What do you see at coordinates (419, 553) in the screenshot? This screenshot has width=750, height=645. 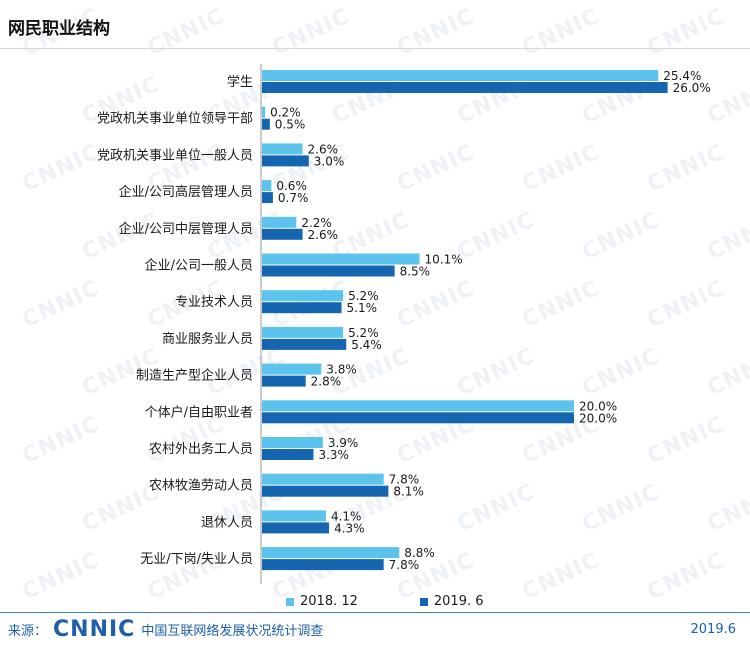 I see `data-label-2018: 8.8%` at bounding box center [419, 553].